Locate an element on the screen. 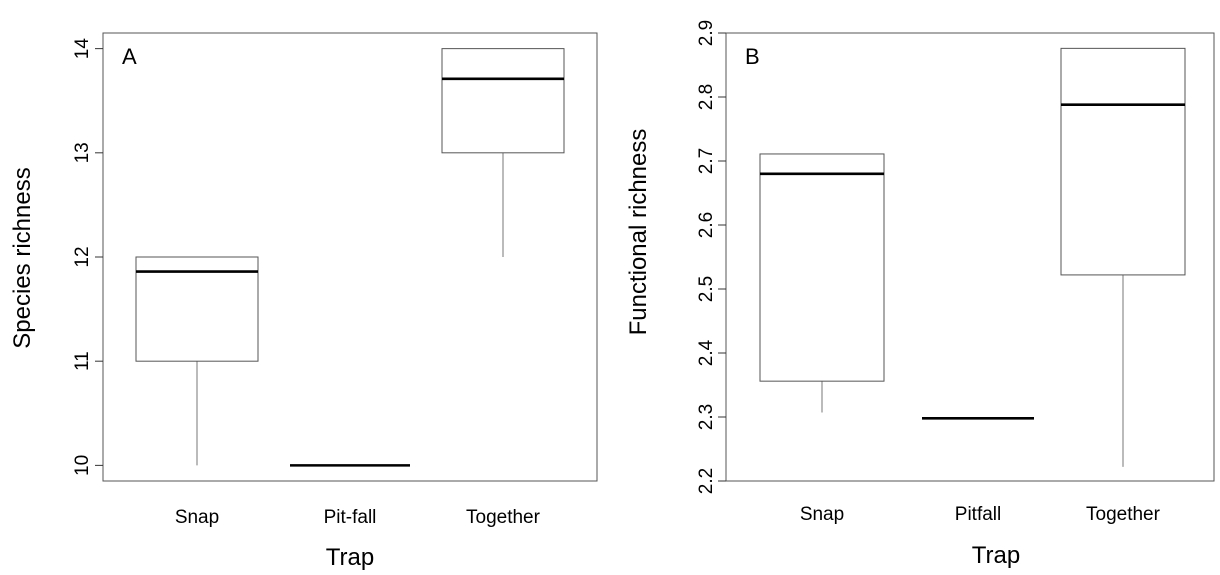 The width and height of the screenshot is (1220, 575). y-tick-label: 2.4 is located at coordinates (706, 352).